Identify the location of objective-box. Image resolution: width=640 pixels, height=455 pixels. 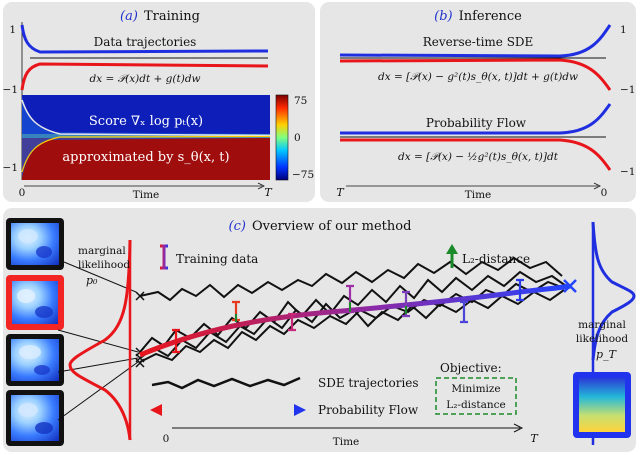
(476, 396).